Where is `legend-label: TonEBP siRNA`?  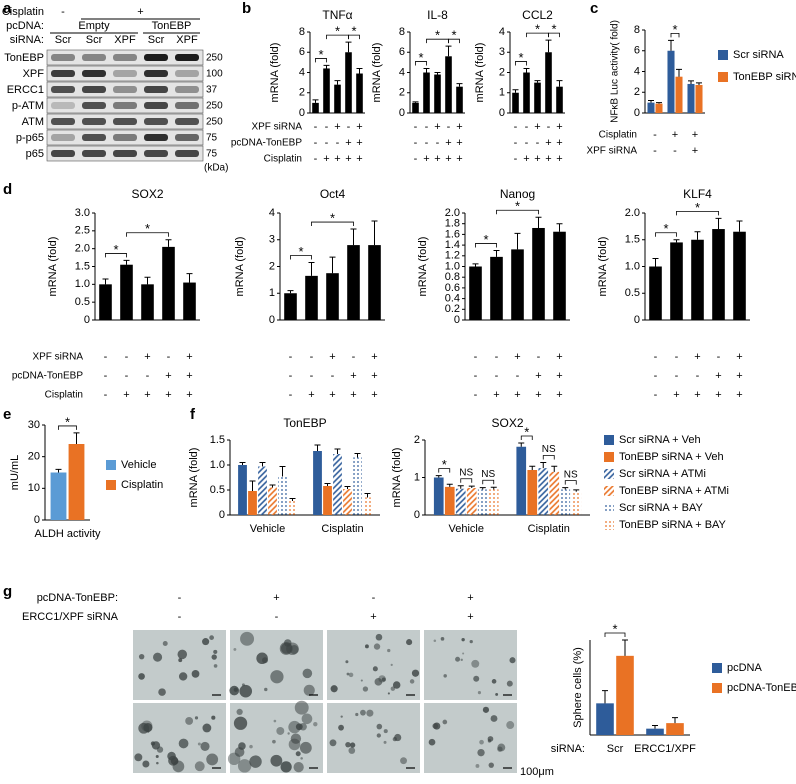 legend-label: TonEBP siRNA is located at coordinates (764, 77).